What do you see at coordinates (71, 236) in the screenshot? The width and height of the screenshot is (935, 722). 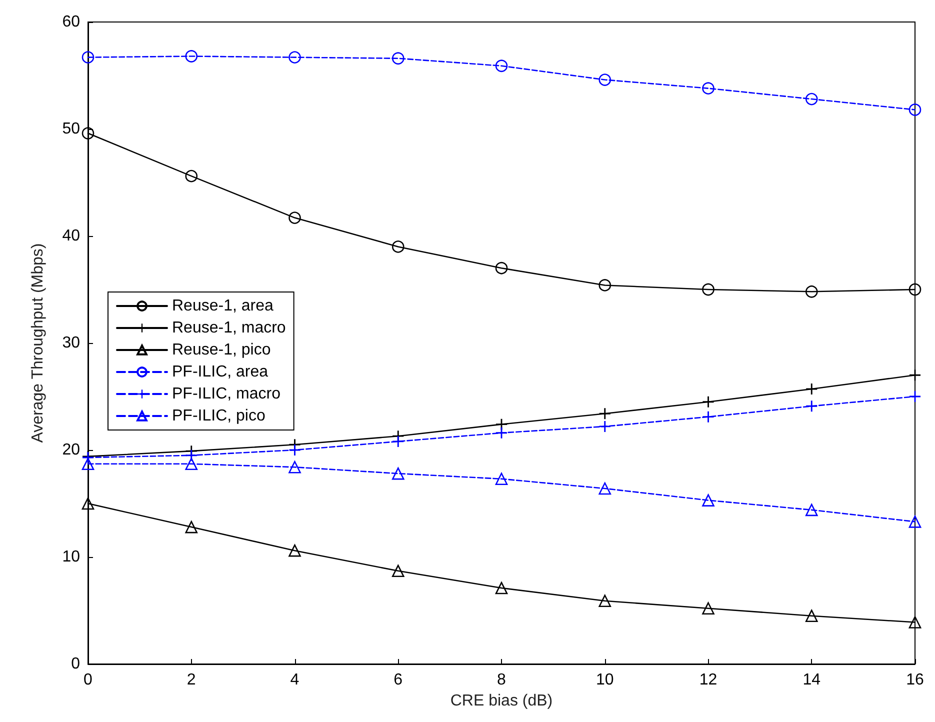 I see `y-tick-label: 40` at bounding box center [71, 236].